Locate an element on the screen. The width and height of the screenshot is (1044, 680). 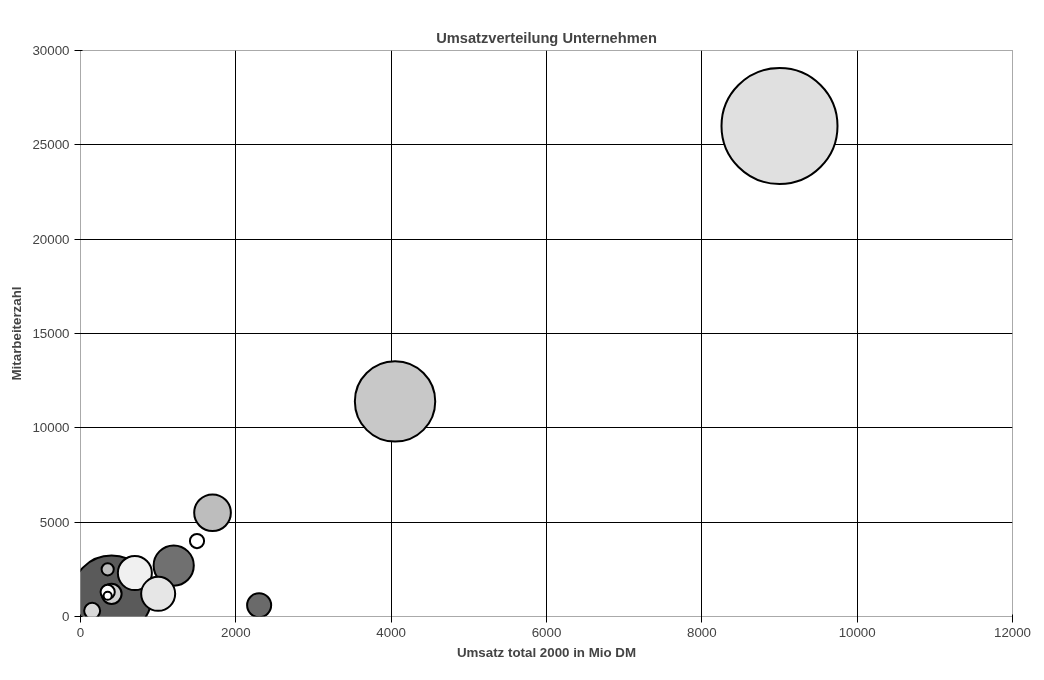
x-tick-label: 10000 is located at coordinates (857, 632).